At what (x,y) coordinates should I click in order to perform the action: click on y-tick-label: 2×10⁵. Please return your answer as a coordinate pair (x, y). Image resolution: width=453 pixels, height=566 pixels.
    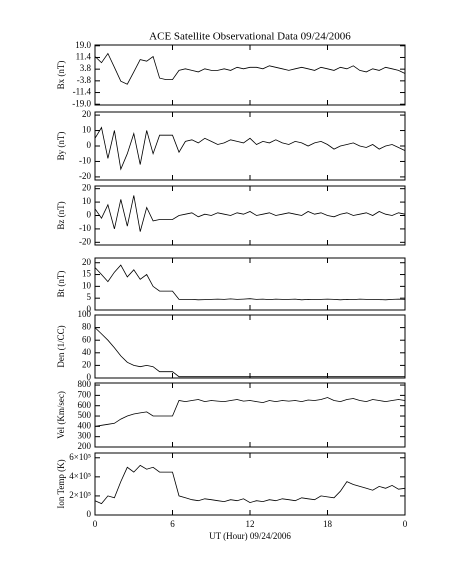
    Looking at the image, I should click on (80, 495).